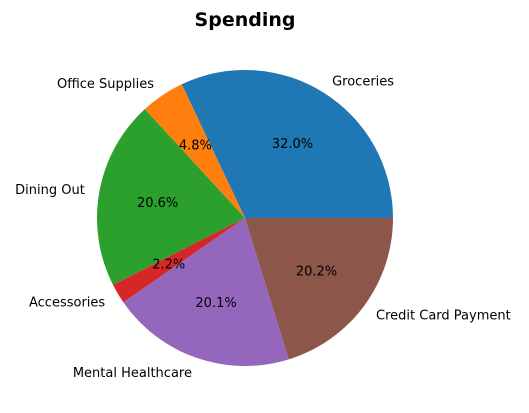 Image resolution: width=529 pixels, height=413 pixels. I want to click on slice-label-office-supplies: Office Supplies, so click(105, 84).